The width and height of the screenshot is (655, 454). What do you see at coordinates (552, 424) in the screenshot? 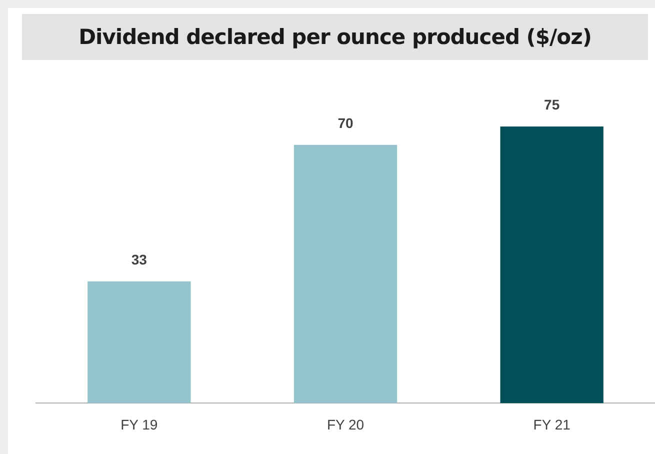
I see `x-tick-label: FY 21` at bounding box center [552, 424].